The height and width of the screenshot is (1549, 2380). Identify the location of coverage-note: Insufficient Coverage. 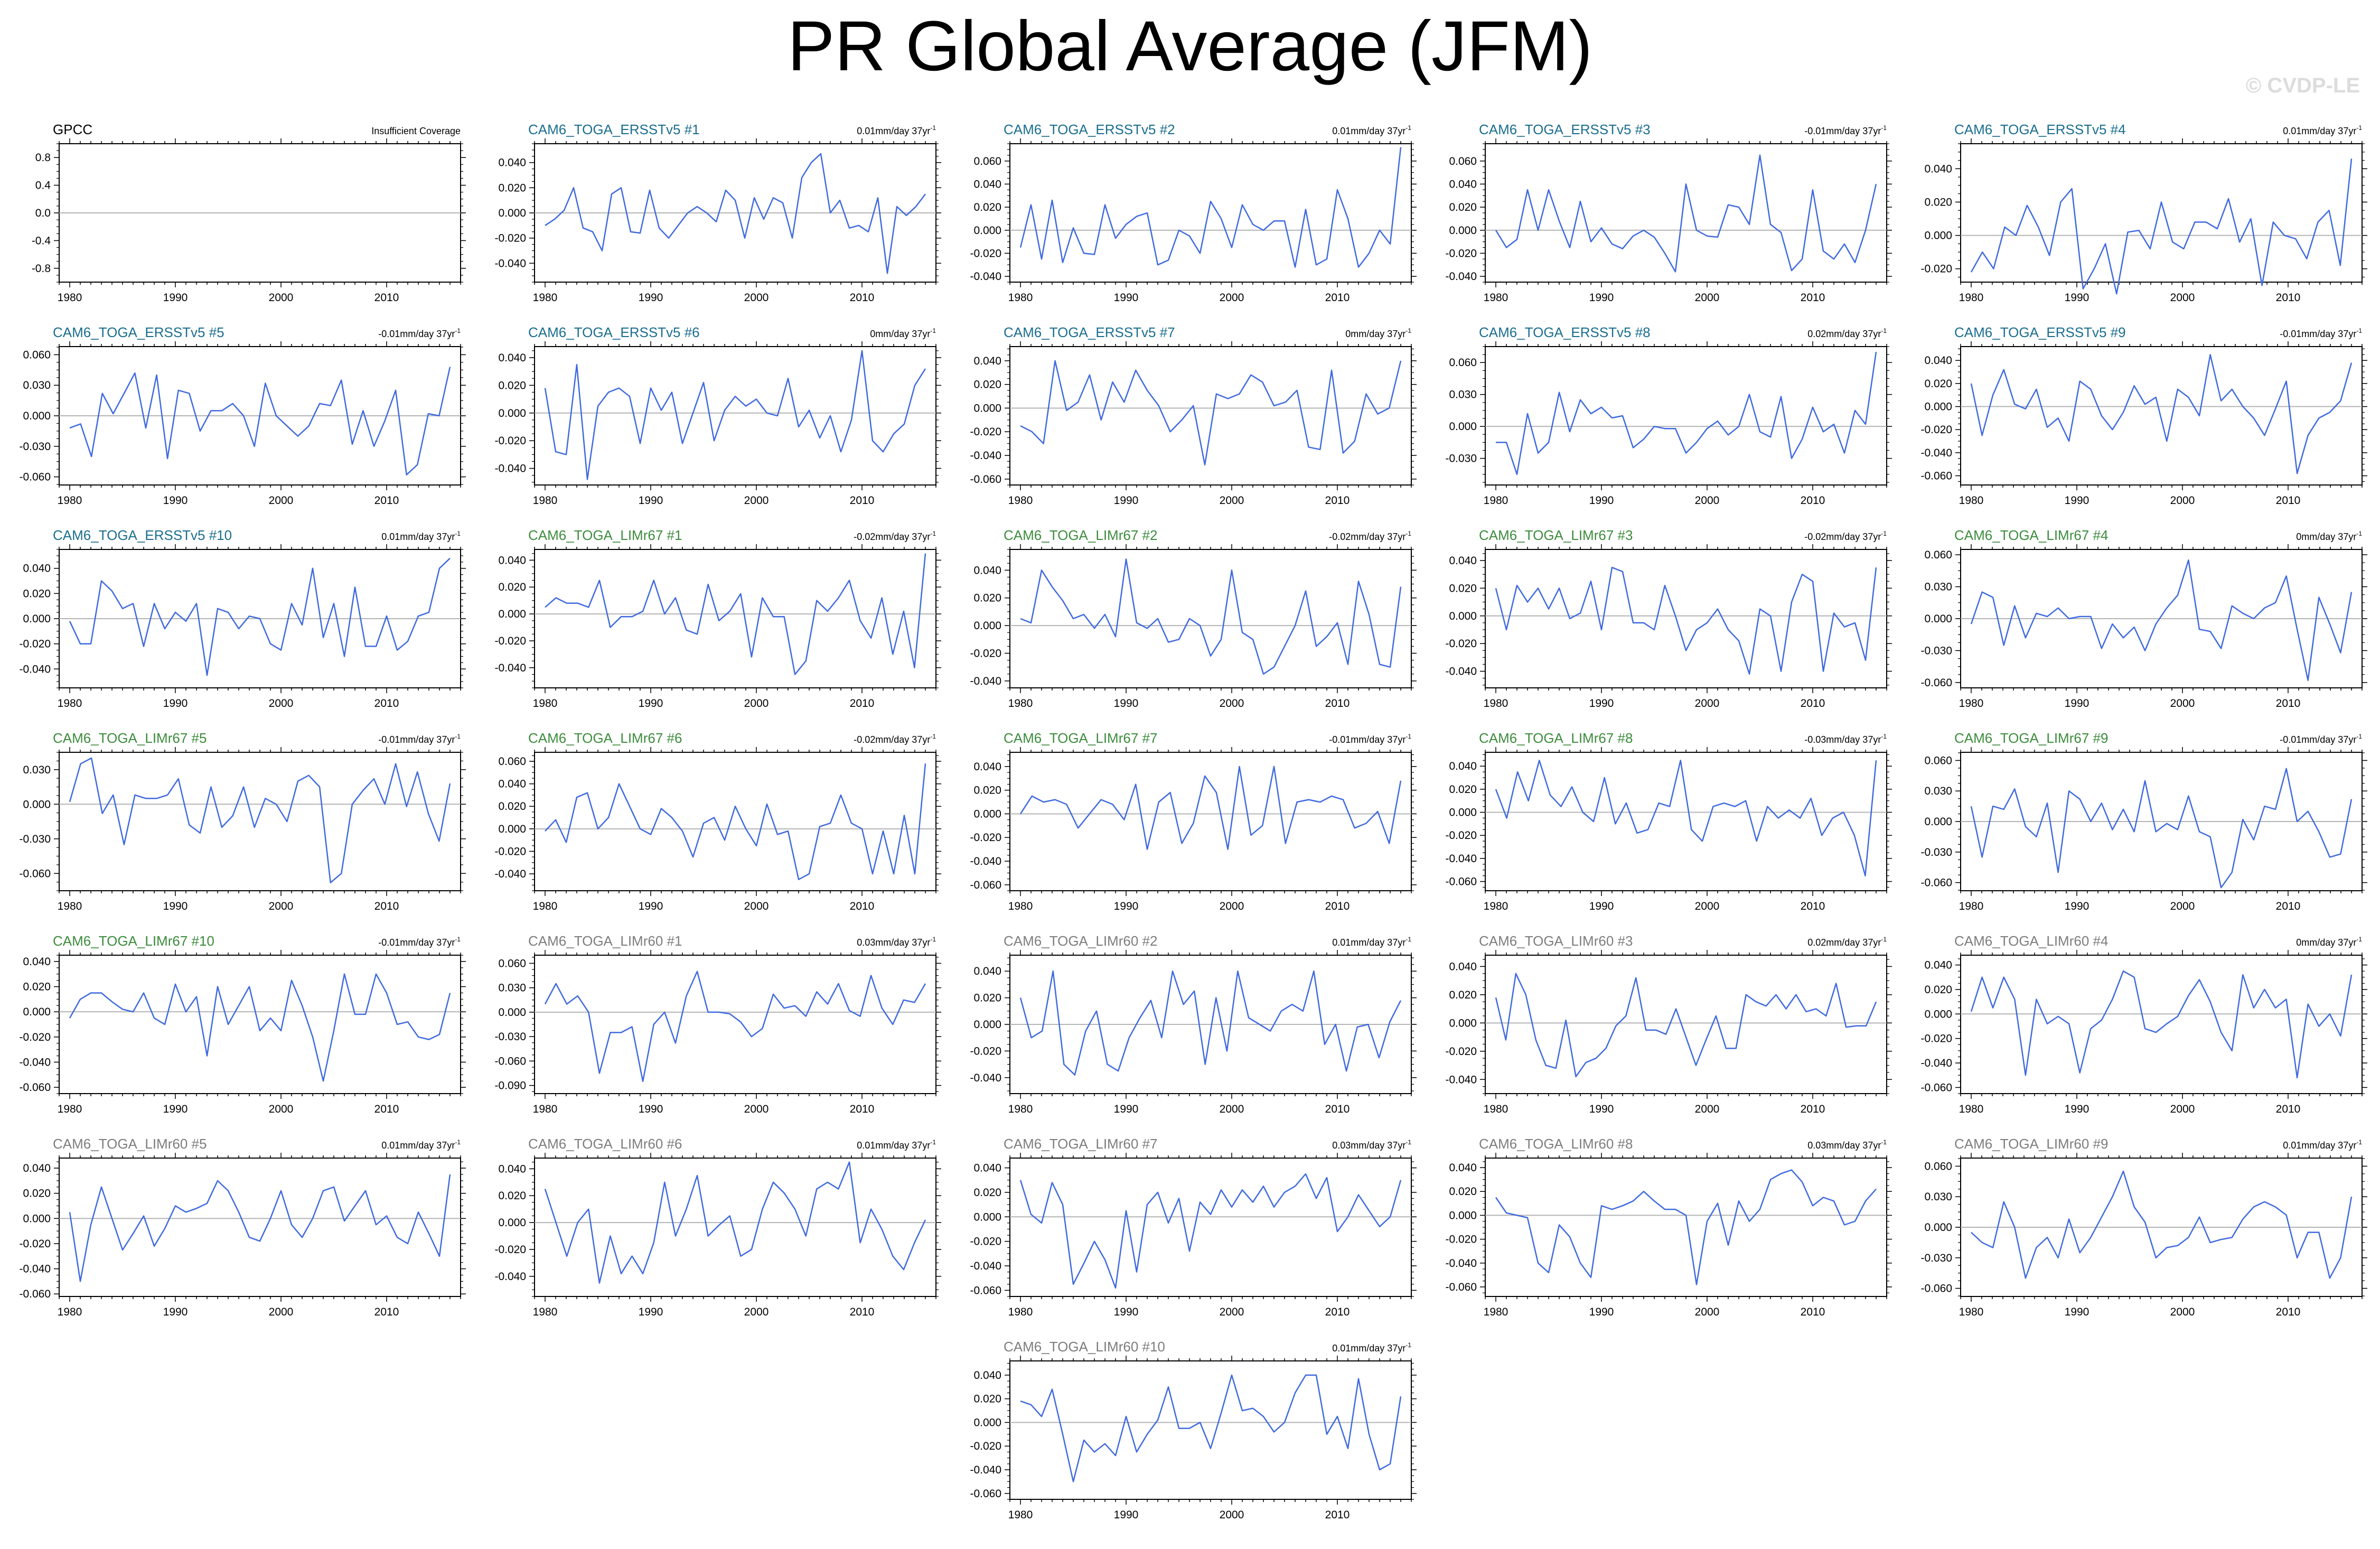
(416, 131).